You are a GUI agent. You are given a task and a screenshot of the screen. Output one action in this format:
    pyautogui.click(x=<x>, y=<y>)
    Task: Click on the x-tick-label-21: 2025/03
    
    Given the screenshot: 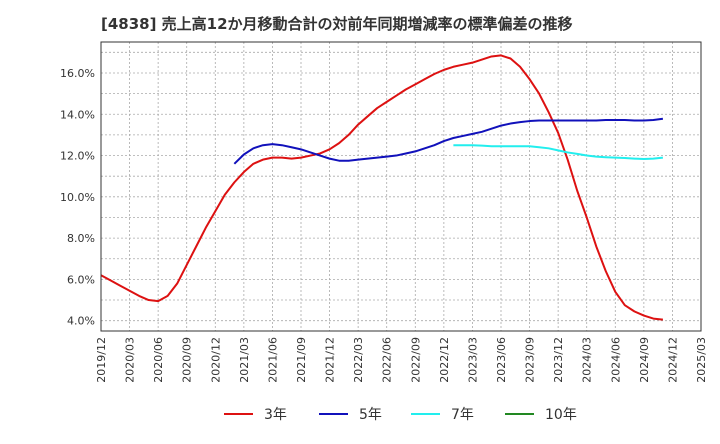 What is the action you would take?
    pyautogui.click(x=701, y=360)
    